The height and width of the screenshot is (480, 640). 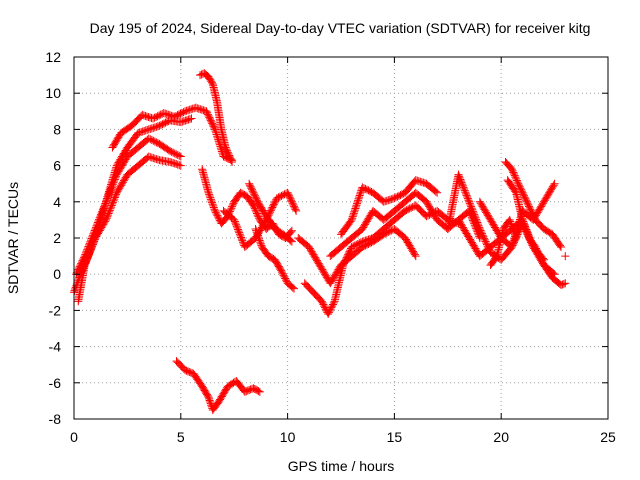 What do you see at coordinates (55, 383) in the screenshot?
I see `y-tick-label: -6` at bounding box center [55, 383].